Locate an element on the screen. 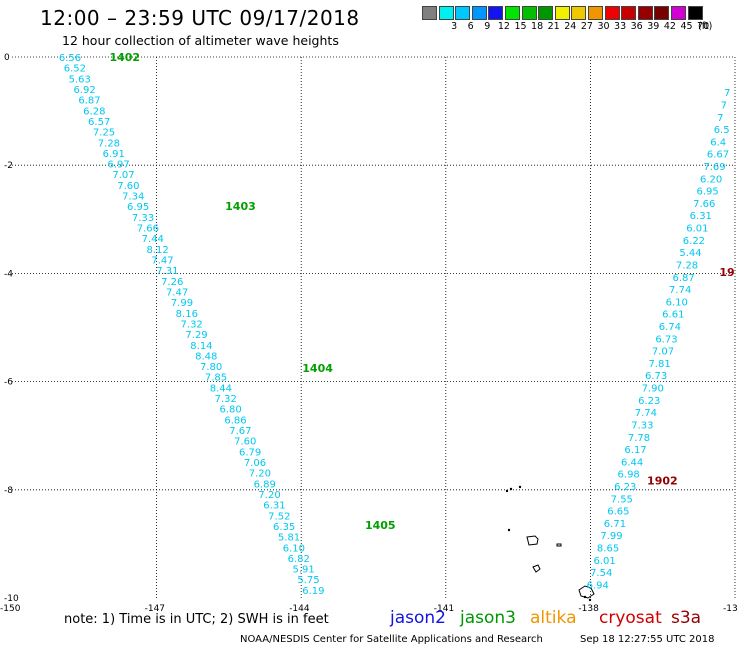  swh-value: 7.31 is located at coordinates (167, 271).